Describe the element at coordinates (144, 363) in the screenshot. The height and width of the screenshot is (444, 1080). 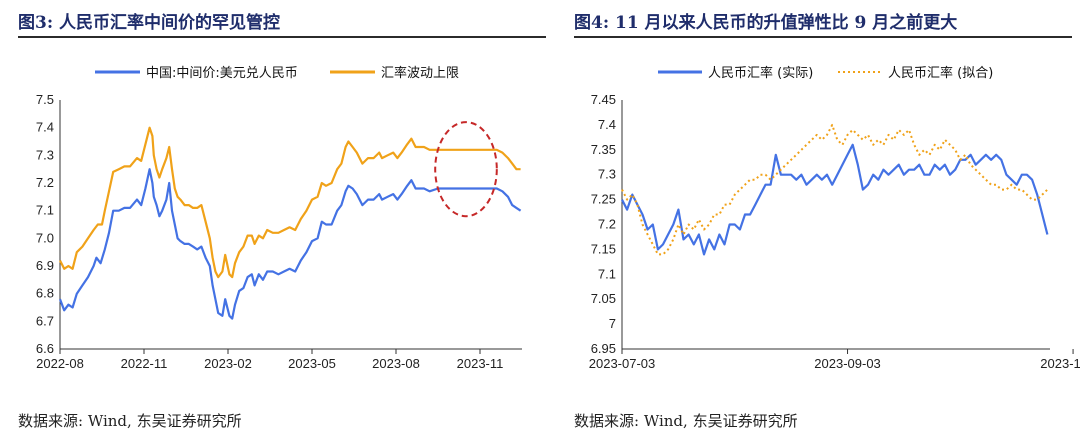
I see `left-x-tick-label: 2022-11` at that location.